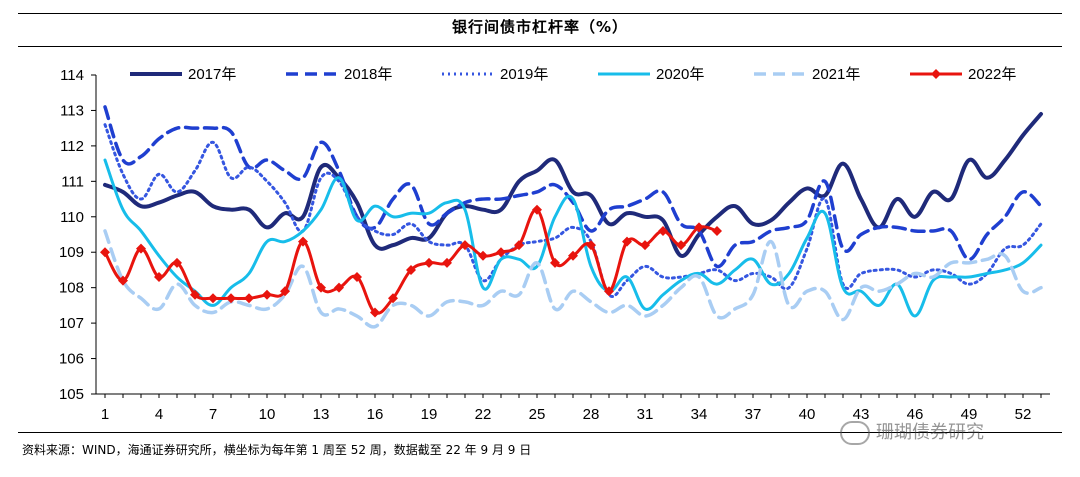  Describe the element at coordinates (915, 414) in the screenshot. I see `x-tick-label: 46` at that location.